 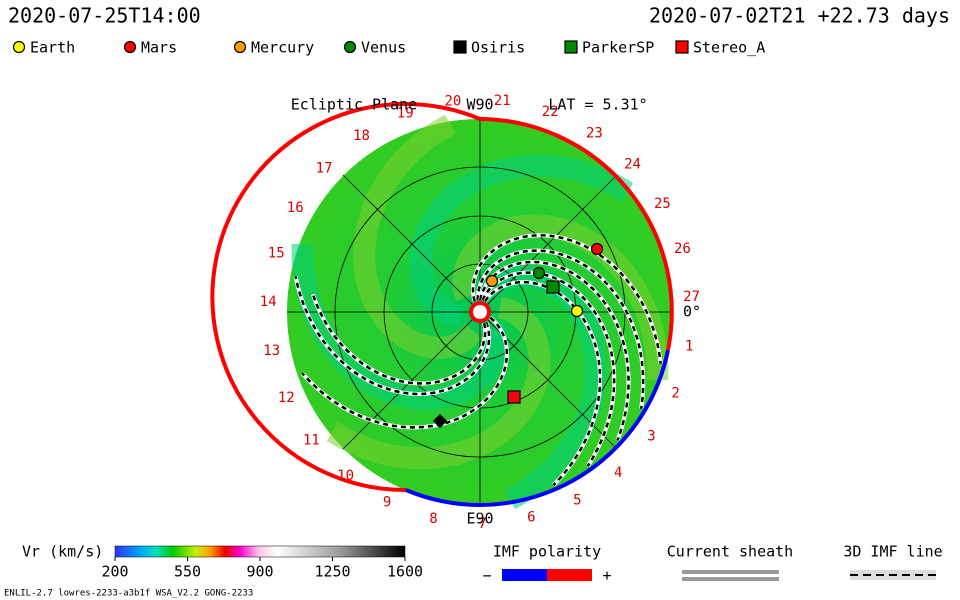 I want to click on colorbar-tick-label: 1600, so click(x=405, y=572).